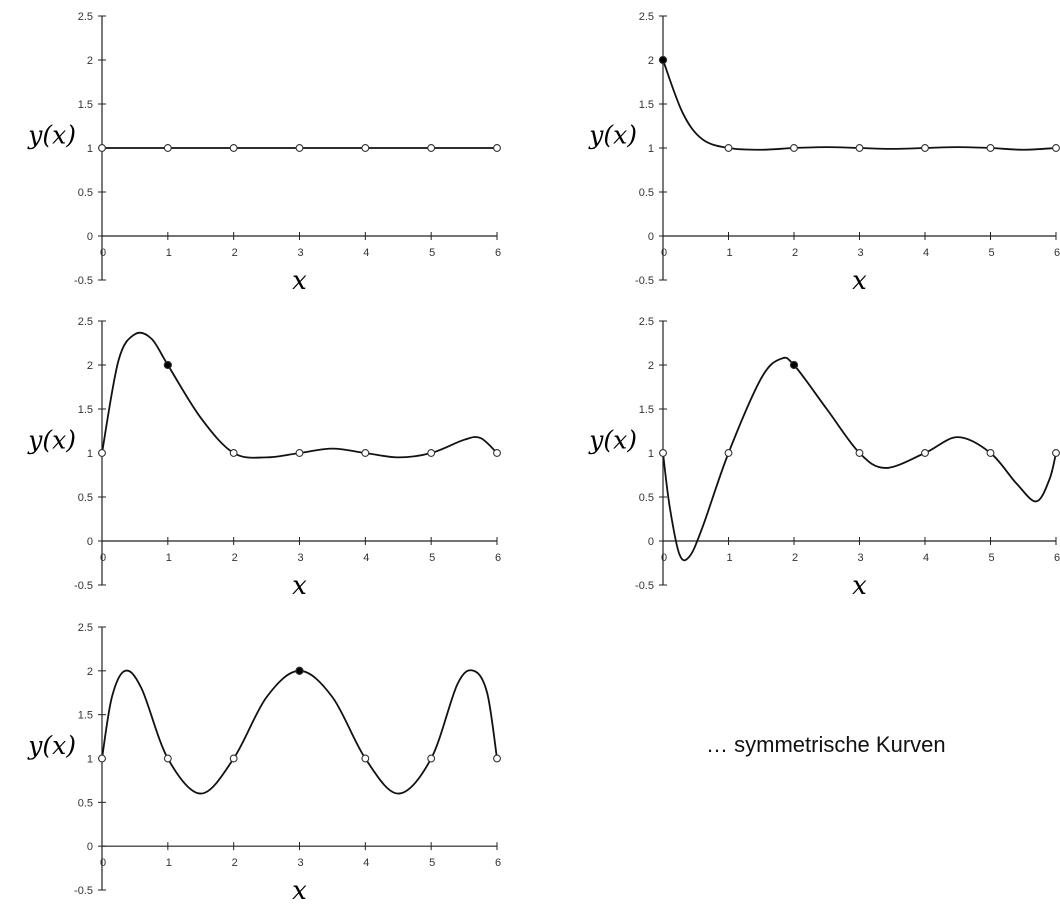  I want to click on chart-panel-4: -0.5 0 0.5 1 1.5 2 2.5 0 1 2 3 4 5 6 y(x) x, so click(824, 458).